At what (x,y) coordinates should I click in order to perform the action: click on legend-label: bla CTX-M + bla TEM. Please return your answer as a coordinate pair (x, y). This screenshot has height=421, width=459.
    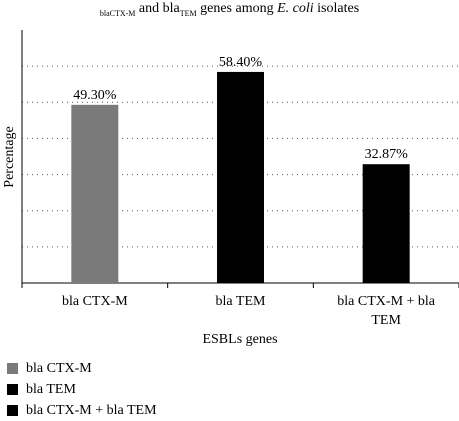
    Looking at the image, I should click on (91, 410).